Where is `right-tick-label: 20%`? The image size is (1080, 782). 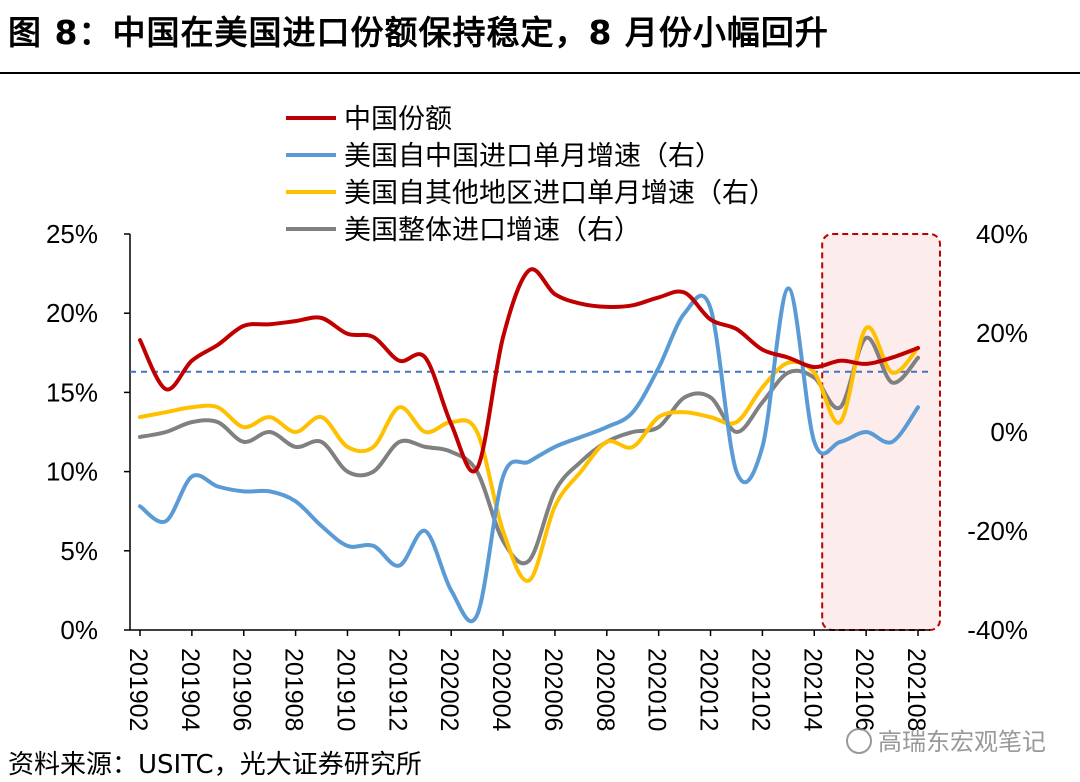
right-tick-label: 20% is located at coordinates (1002, 333).